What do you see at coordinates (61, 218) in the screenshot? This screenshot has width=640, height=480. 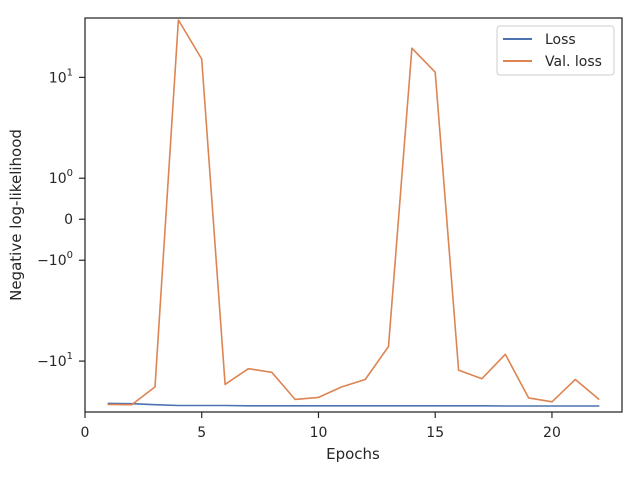 I see `y-axis-ticks: −101 −100 0 100 10¹` at bounding box center [61, 218].